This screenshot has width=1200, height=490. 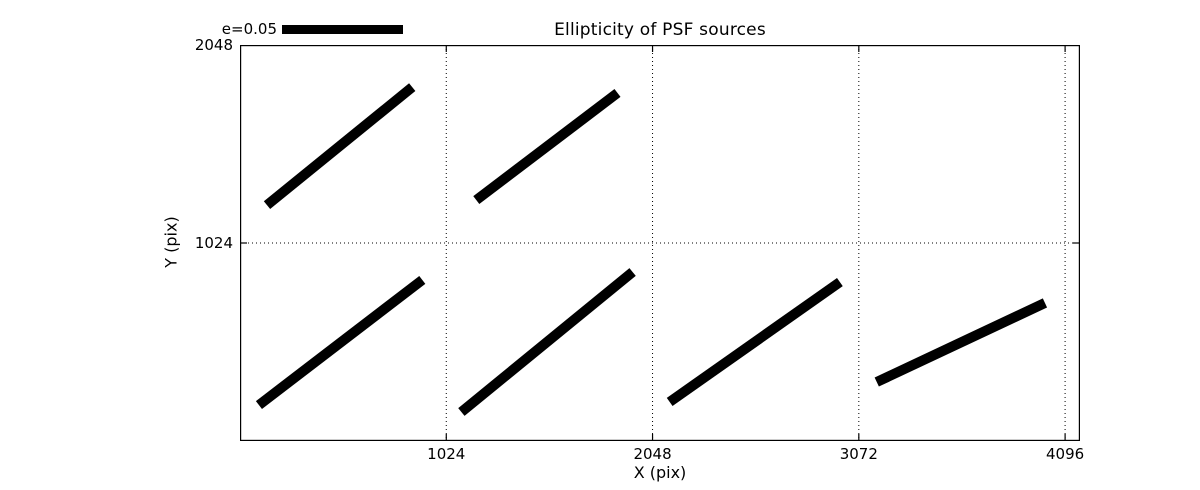 What do you see at coordinates (446, 454) in the screenshot?
I see `x-tick-label: 1024` at bounding box center [446, 454].